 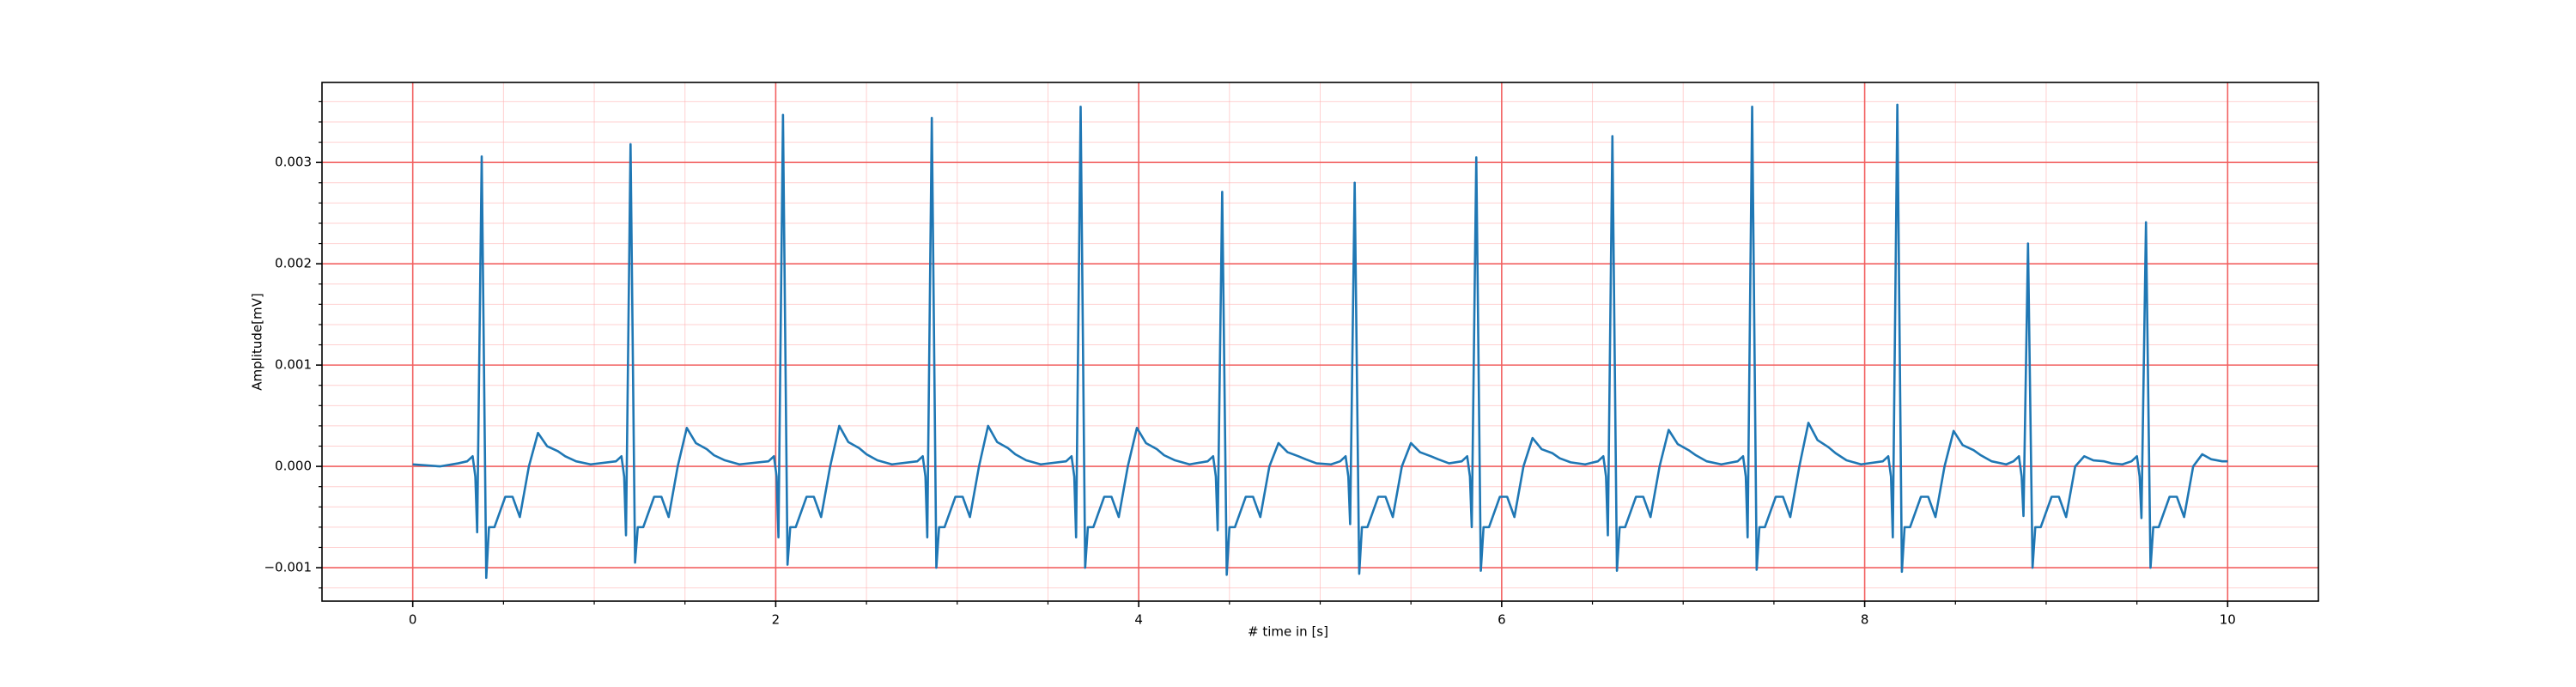 What do you see at coordinates (293, 263) in the screenshot?
I see `y-tick-label: 0.002` at bounding box center [293, 263].